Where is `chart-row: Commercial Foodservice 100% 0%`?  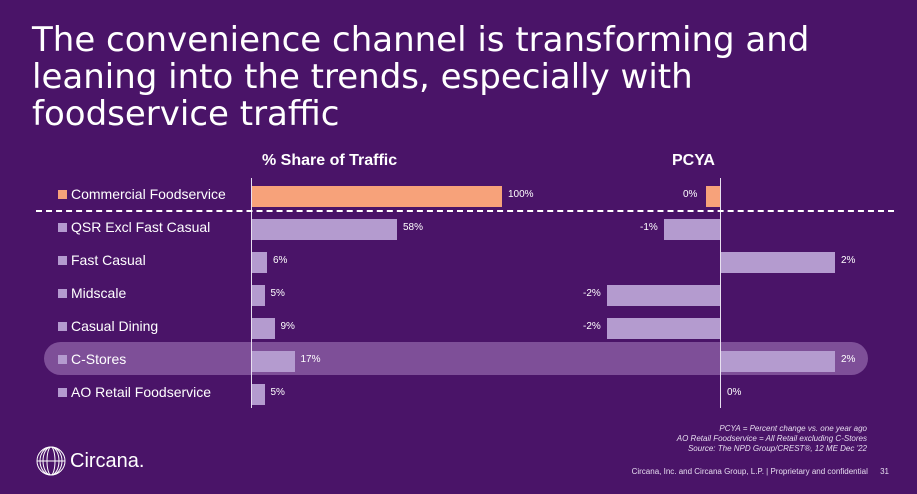
chart-row: Commercial Foodservice 100% 0% is located at coordinates (458, 194).